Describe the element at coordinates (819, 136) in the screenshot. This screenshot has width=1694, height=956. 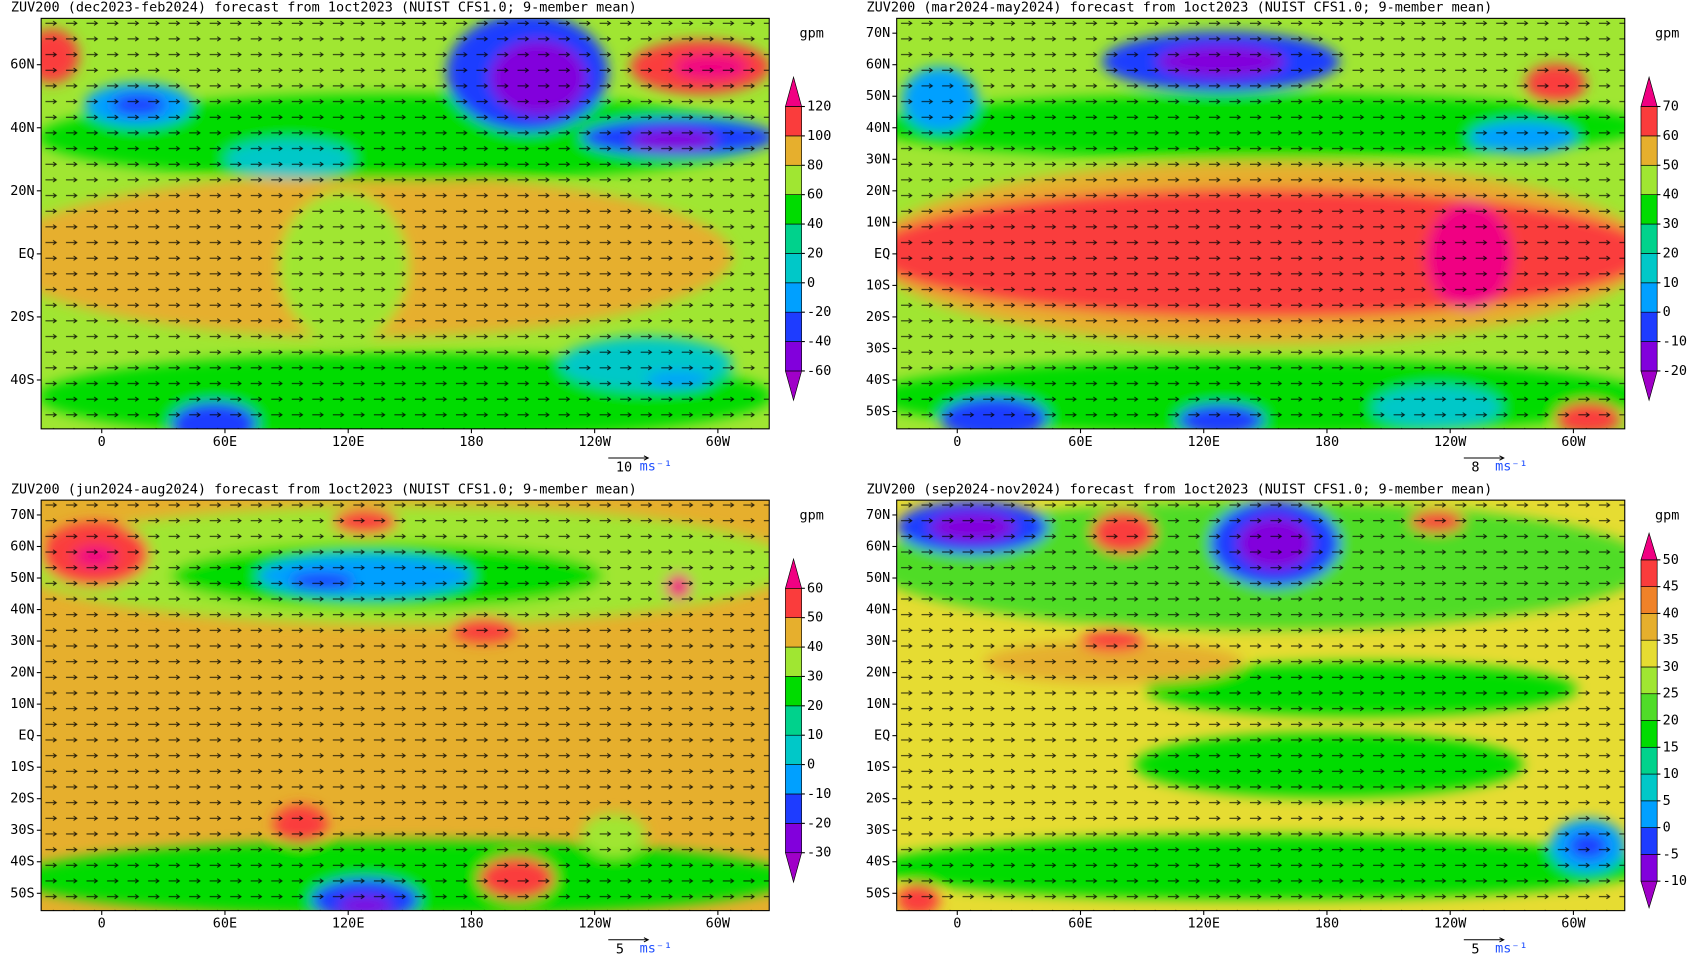
I see `colorbar-label: 100` at that location.